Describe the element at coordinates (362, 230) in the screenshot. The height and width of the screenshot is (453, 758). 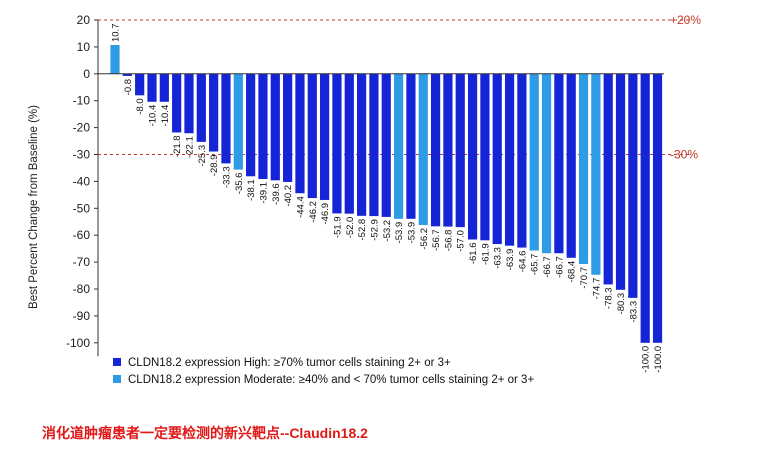
I see `data-label: -52.8` at that location.